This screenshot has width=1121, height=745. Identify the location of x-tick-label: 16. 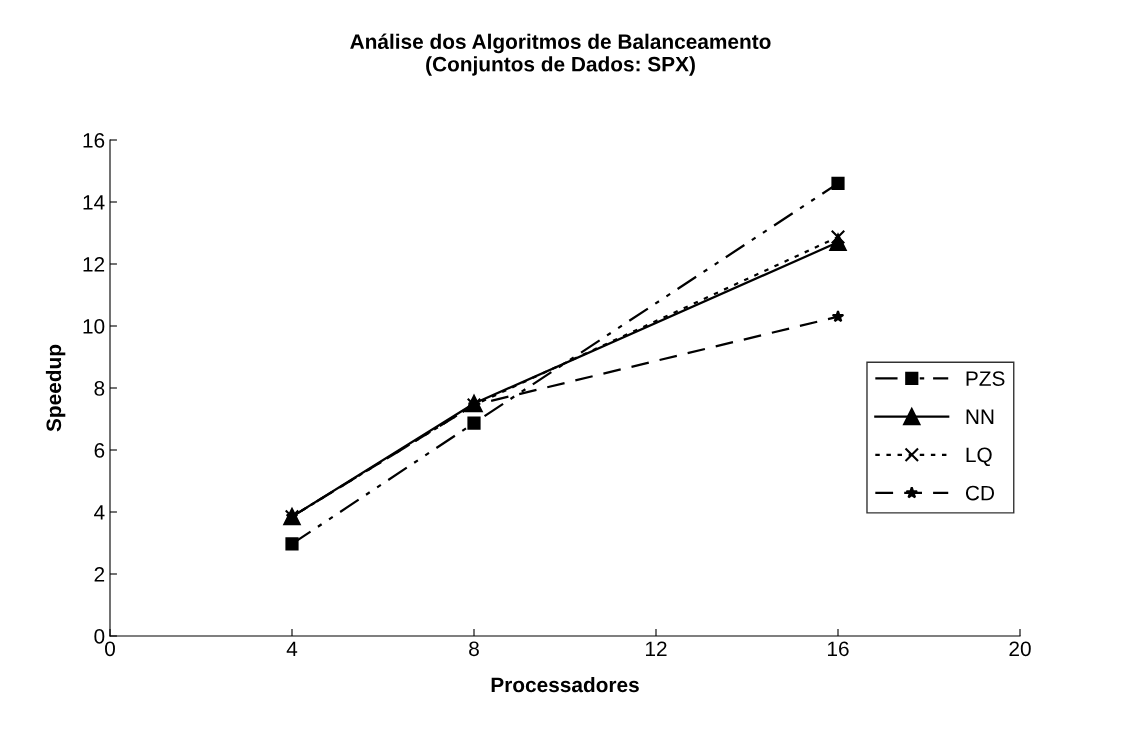
(838, 649).